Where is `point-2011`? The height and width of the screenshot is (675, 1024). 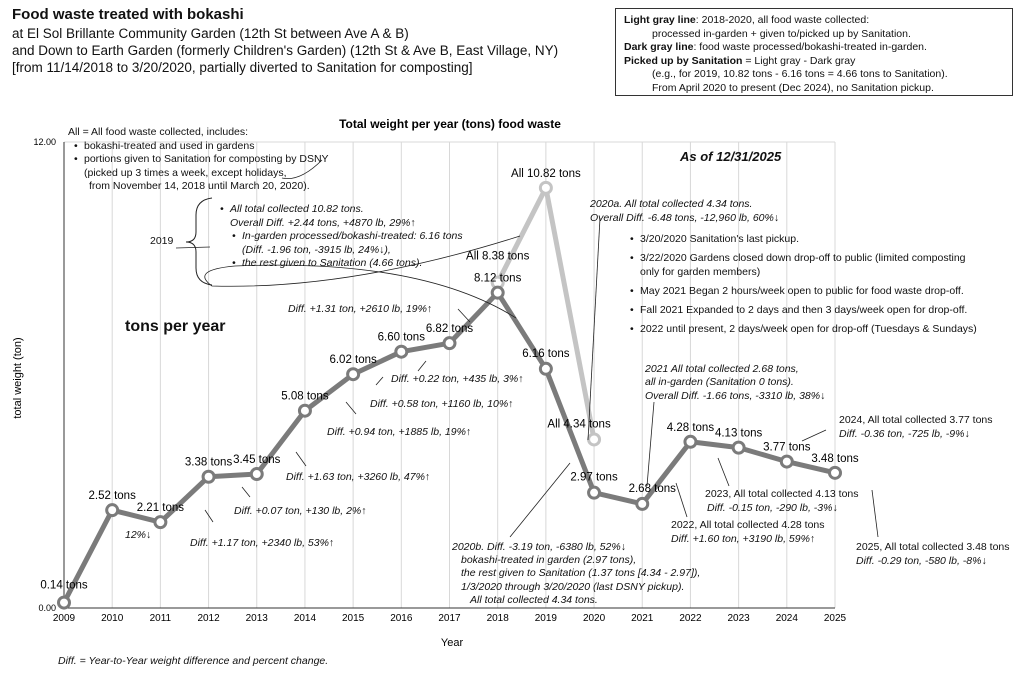 point-2011 is located at coordinates (160, 522).